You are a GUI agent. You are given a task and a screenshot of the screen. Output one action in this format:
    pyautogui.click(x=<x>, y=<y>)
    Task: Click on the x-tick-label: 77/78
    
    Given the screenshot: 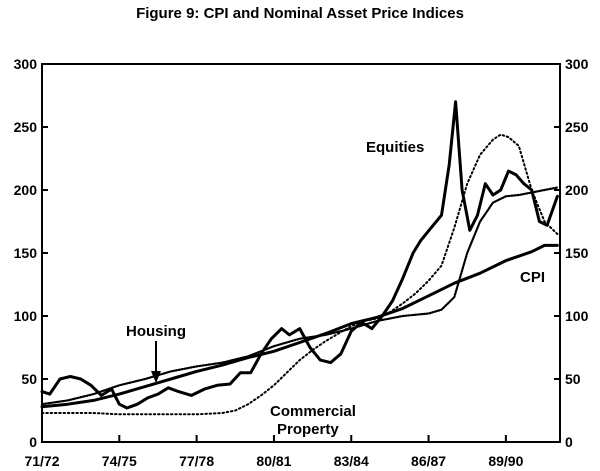 What is the action you would take?
    pyautogui.click(x=196, y=461)
    